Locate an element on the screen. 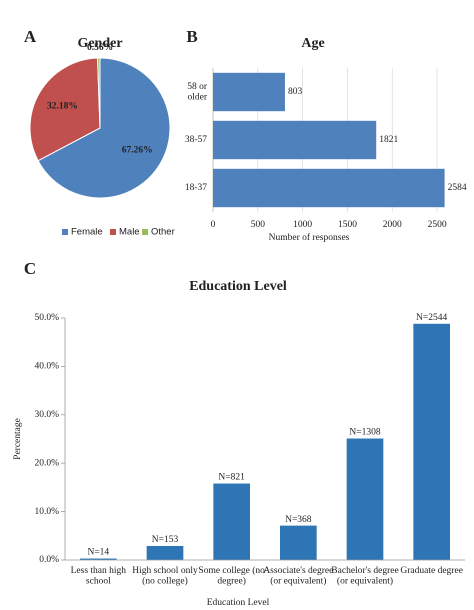  x-tick-label: Some college (no degree) is located at coordinates (231, 576).